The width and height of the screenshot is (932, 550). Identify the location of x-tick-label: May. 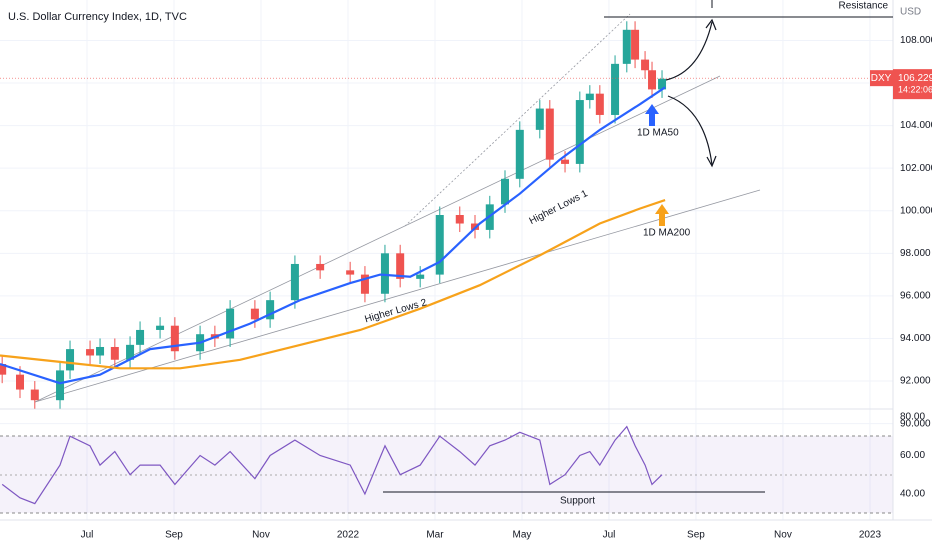
(522, 535).